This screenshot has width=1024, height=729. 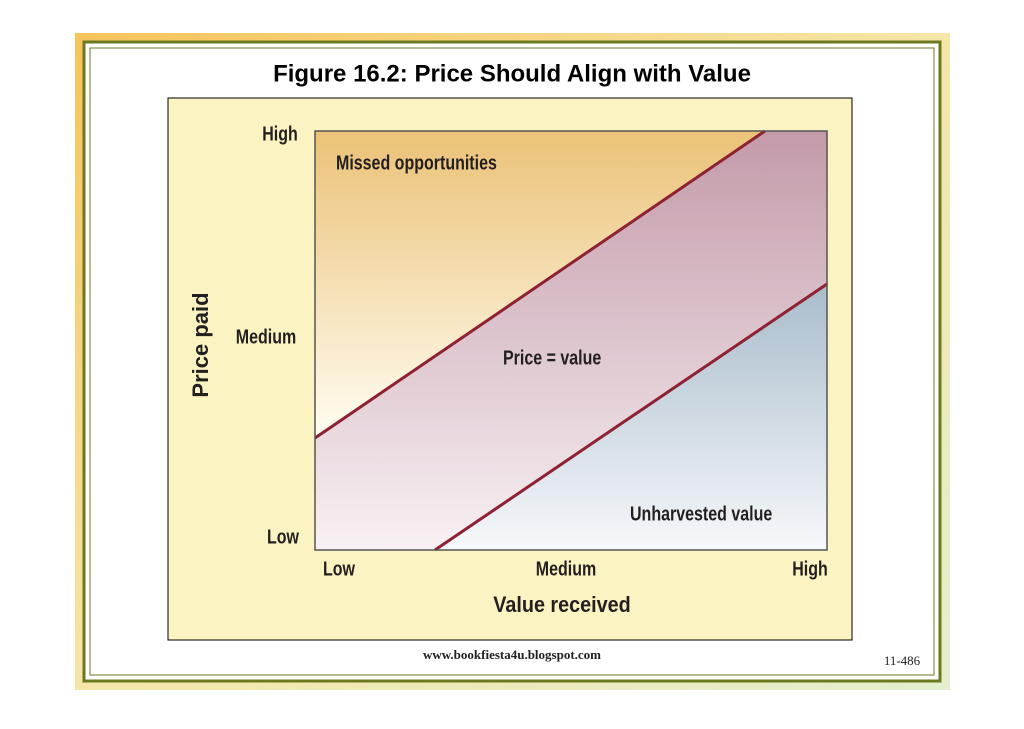 What do you see at coordinates (512, 654) in the screenshot?
I see `footer-url: www.bookfiesta4u.blogspot.com` at bounding box center [512, 654].